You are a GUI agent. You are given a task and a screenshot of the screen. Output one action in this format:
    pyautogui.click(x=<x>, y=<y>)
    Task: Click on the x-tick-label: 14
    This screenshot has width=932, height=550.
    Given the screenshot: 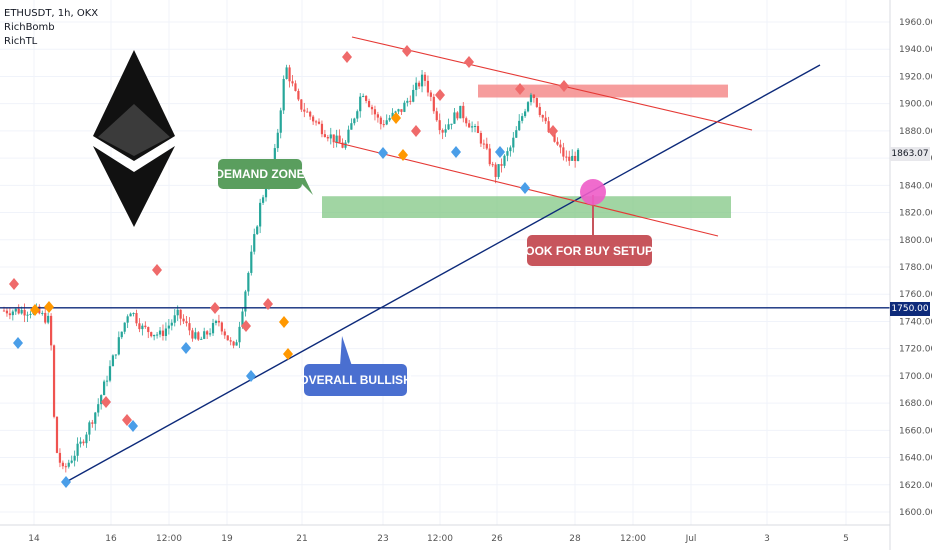 What is the action you would take?
    pyautogui.click(x=34, y=539)
    